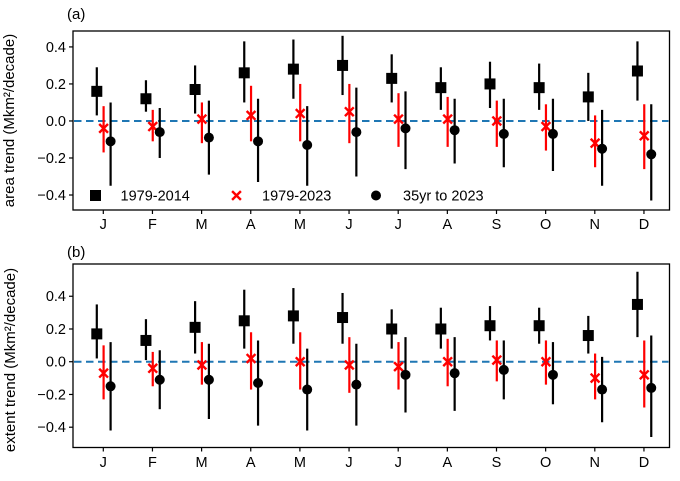 The image size is (680, 481). Describe the element at coordinates (367, 78) in the screenshot. I see `series-1979-2014` at that location.